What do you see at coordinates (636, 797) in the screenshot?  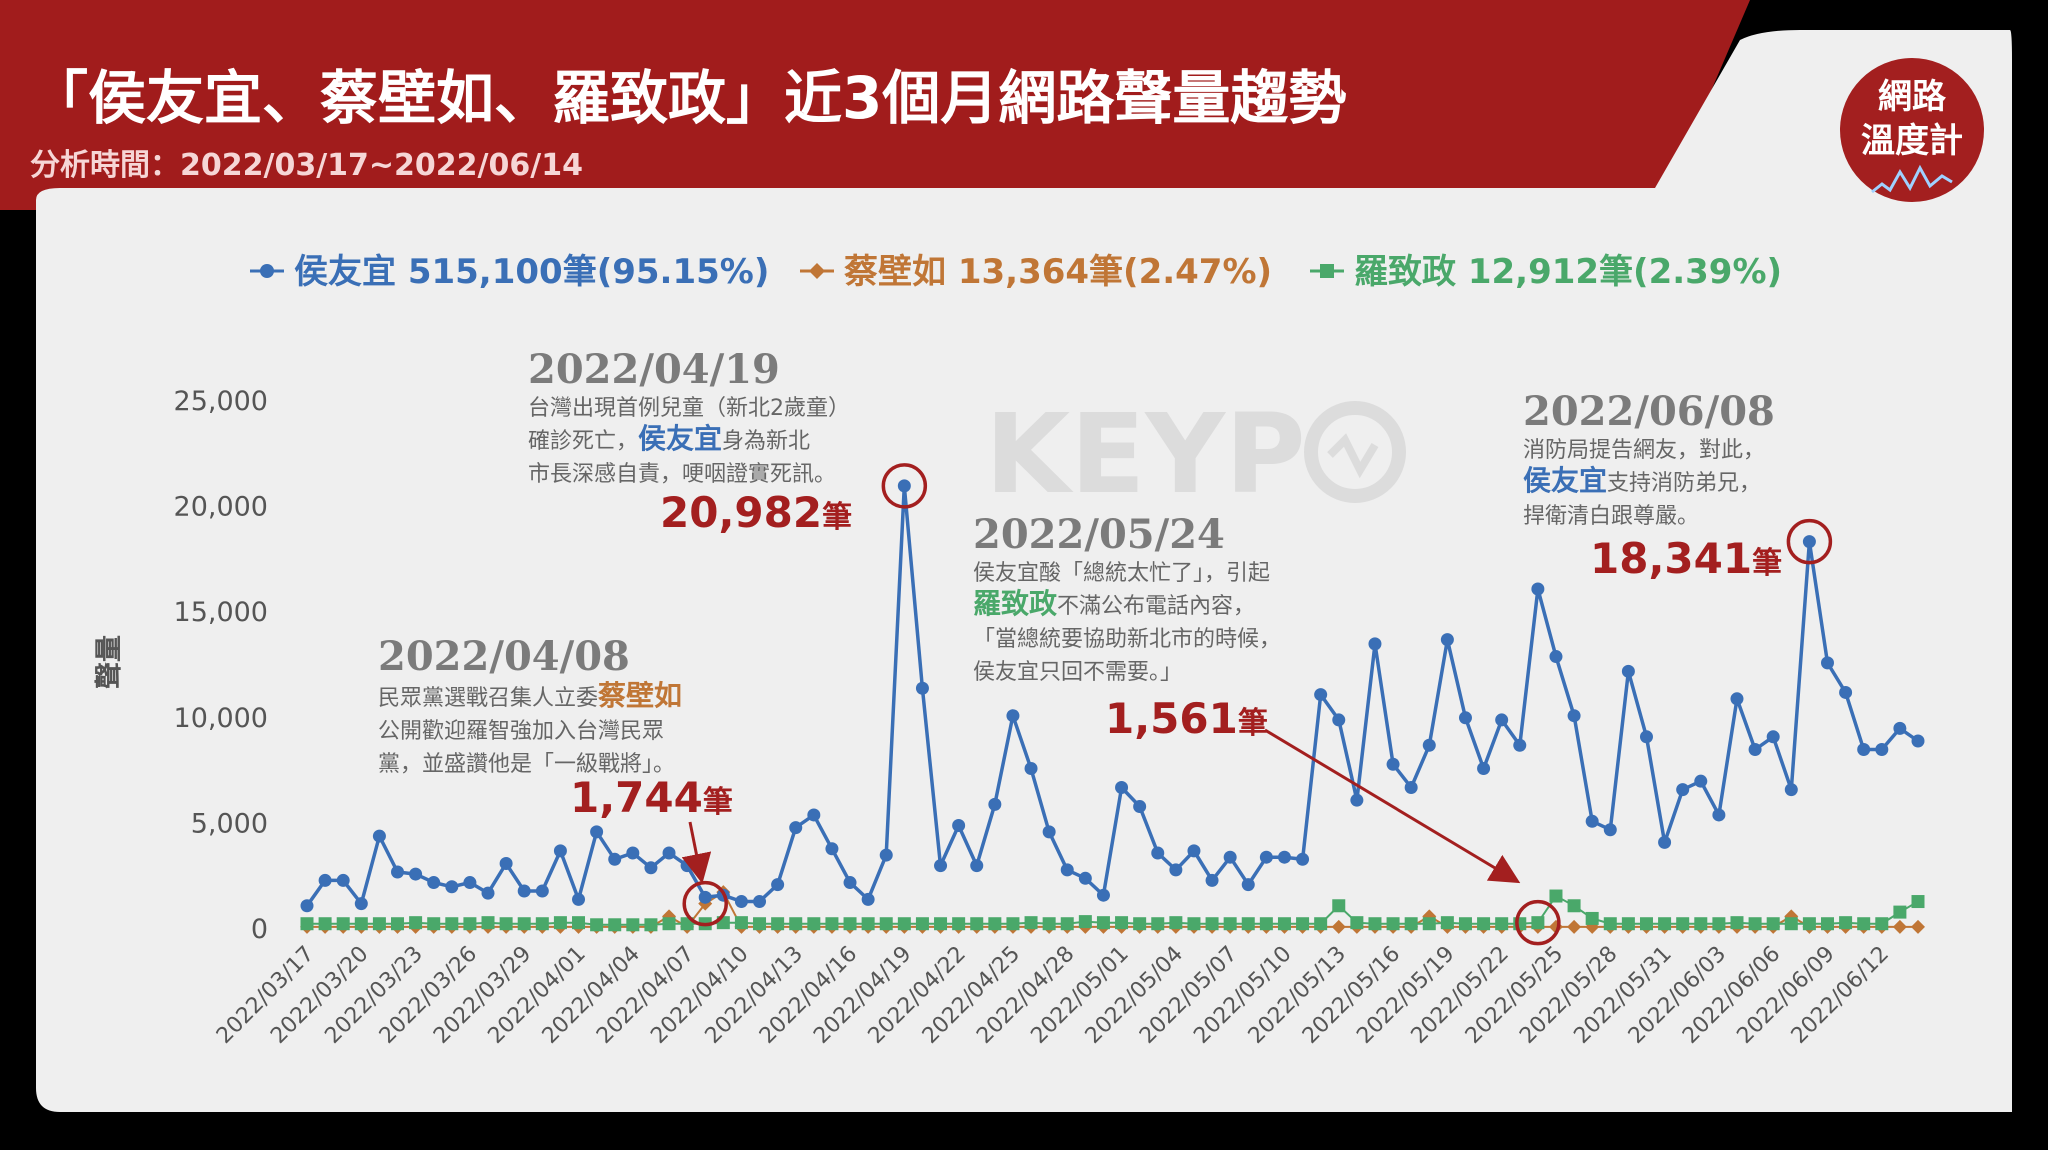 I see `annotation-value-number: 1,744` at bounding box center [636, 797].